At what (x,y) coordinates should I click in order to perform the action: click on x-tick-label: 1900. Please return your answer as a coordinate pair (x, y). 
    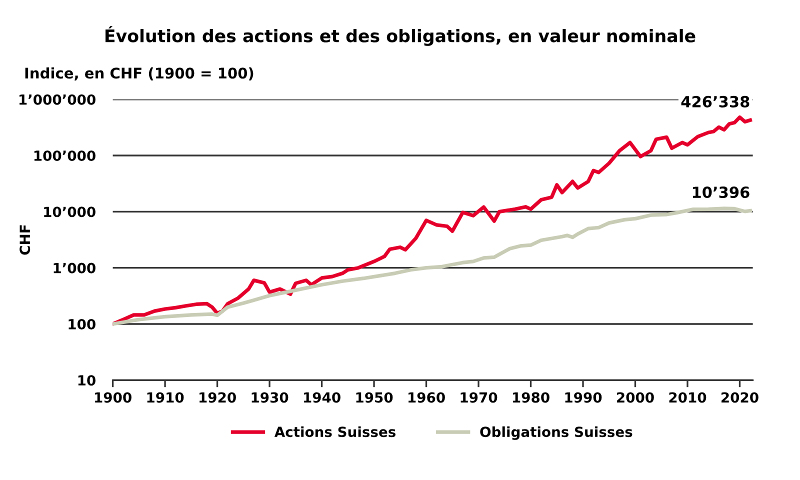
    Looking at the image, I should click on (113, 397).